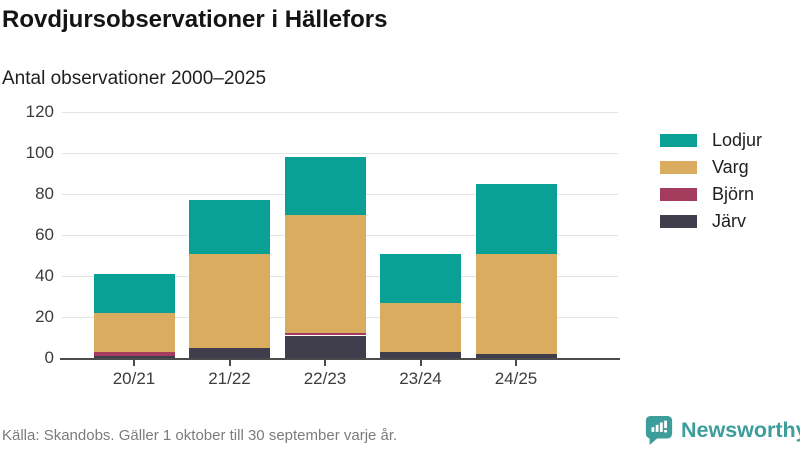 The width and height of the screenshot is (800, 450). I want to click on bar-segment-23-24-järv, so click(420, 354).